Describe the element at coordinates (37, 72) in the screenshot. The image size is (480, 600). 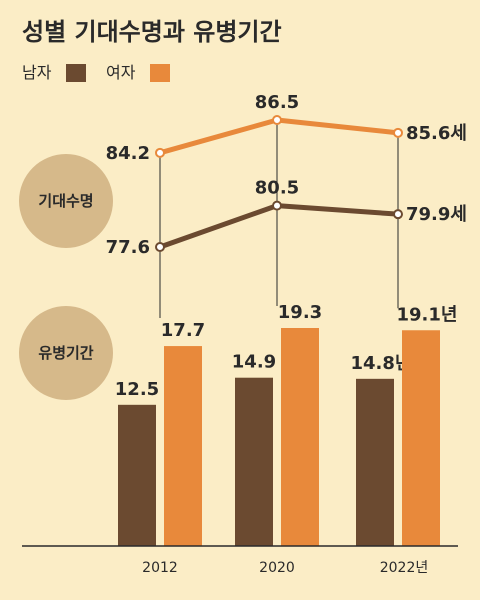
I see `legend-label-male: 남자` at that location.